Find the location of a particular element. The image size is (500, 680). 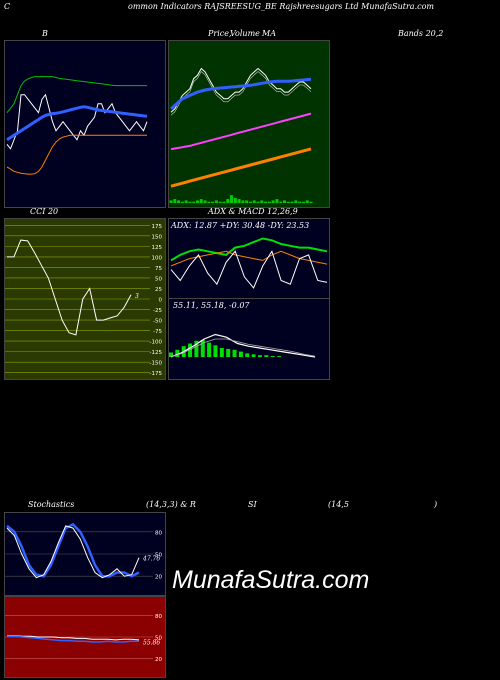

macd-panel: 55.11, 55.18, -0.07 is located at coordinates (249, 339).